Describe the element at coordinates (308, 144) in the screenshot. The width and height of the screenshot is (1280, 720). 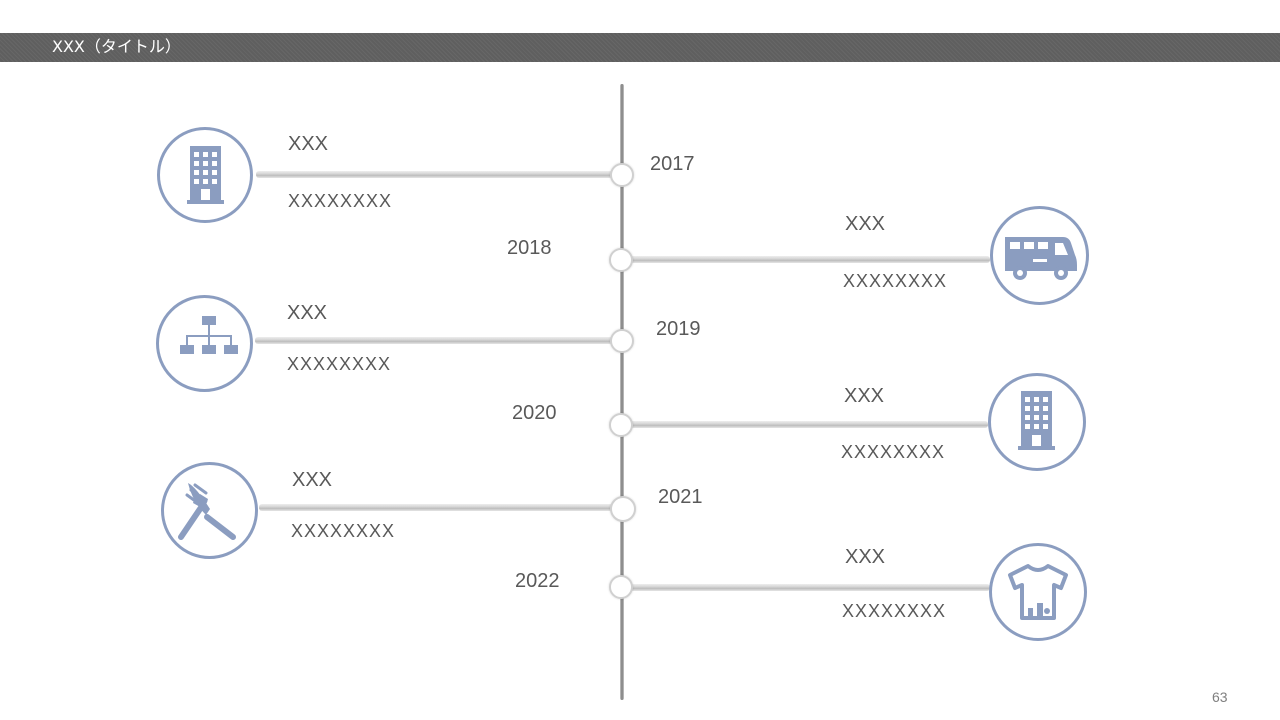
I see `event-label-2017: XXX` at that location.